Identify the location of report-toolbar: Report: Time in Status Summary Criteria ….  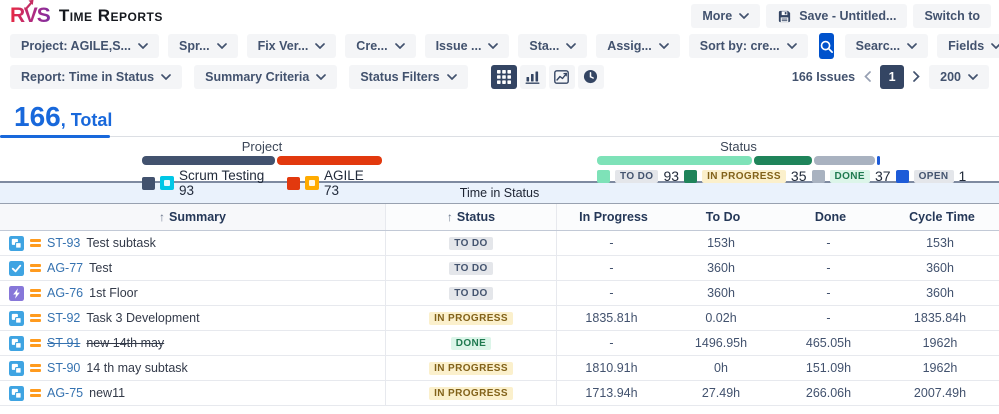
(499, 76).